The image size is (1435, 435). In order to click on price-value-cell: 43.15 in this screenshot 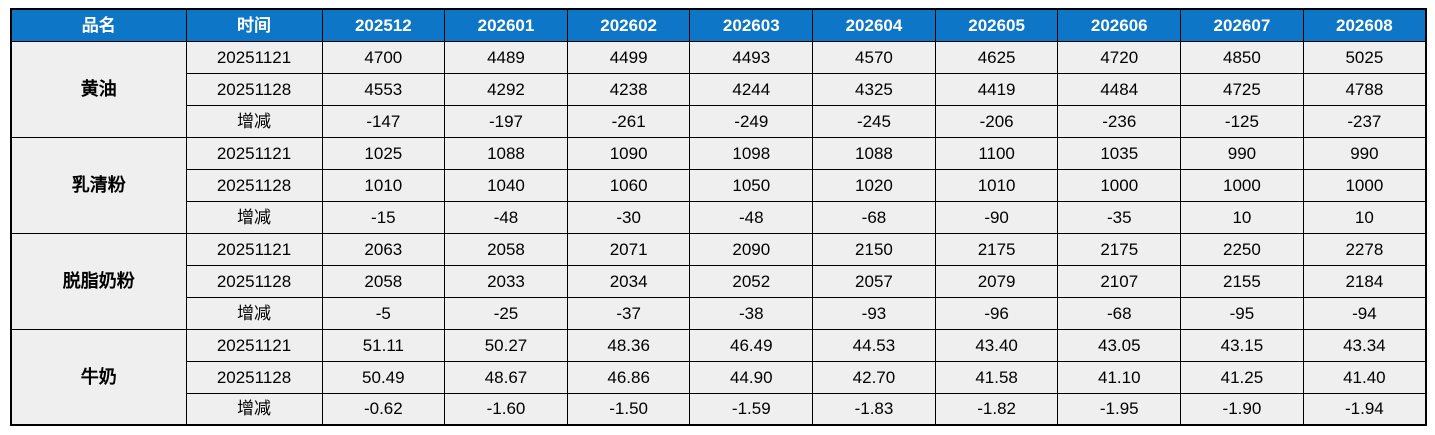, I will do `click(1242, 345)`.